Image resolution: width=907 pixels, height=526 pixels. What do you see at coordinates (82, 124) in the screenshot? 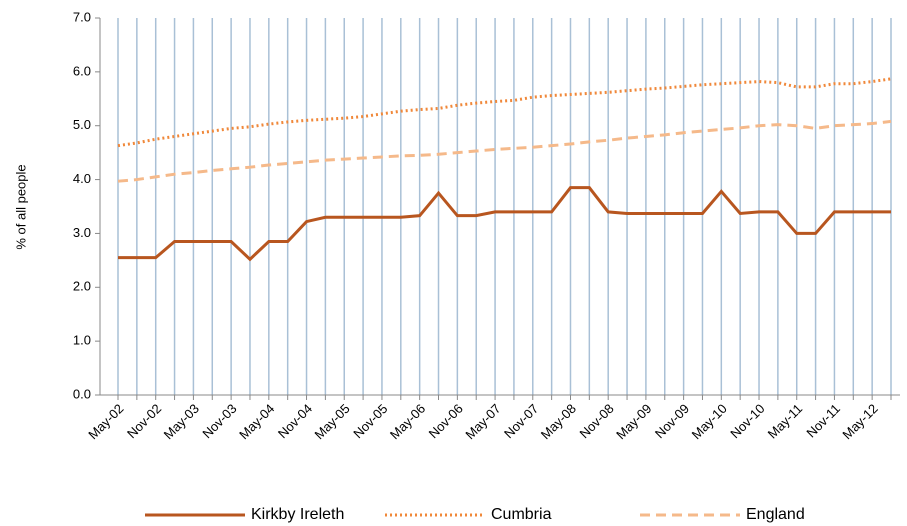
I see `y-tick-label: 5.0` at bounding box center [82, 124].